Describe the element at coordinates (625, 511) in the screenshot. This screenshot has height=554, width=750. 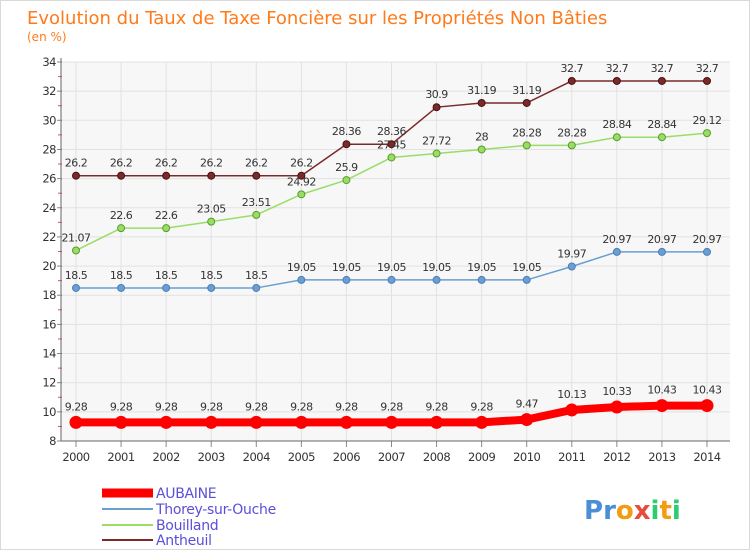
I see `logo-letter: o` at that location.